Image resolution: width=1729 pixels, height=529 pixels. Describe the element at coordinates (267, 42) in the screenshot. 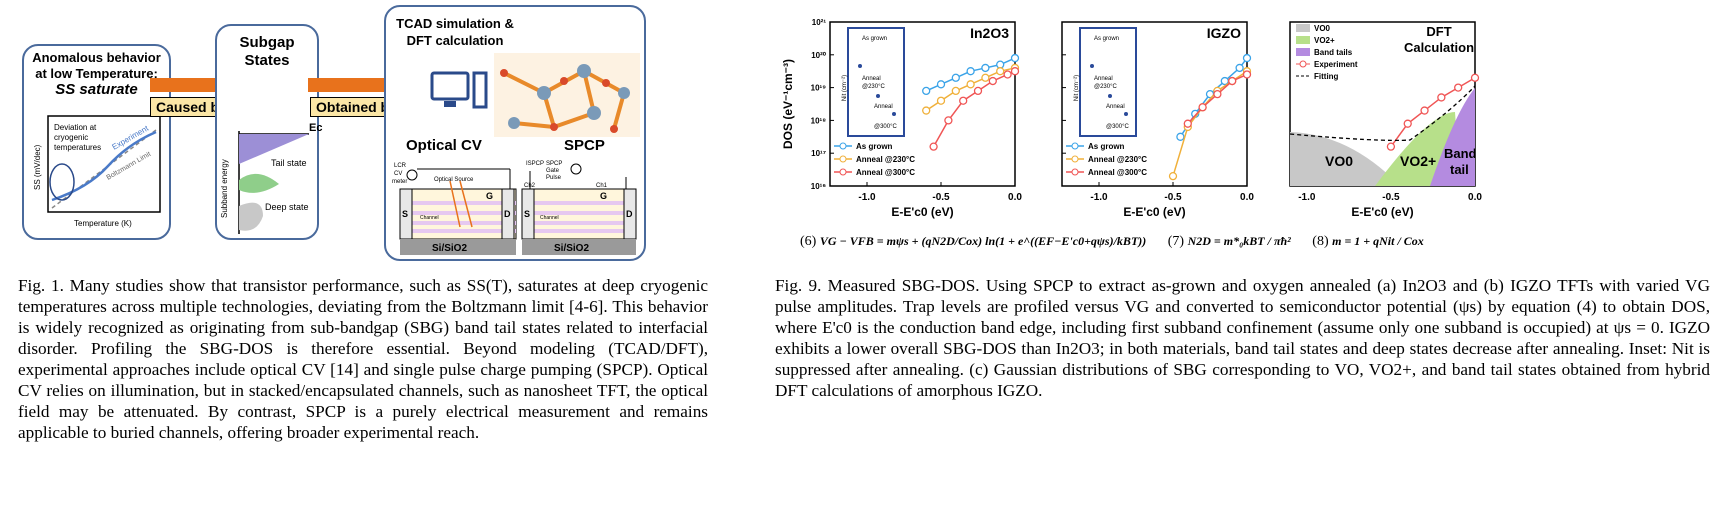

I see `box2-title-1: Subgap` at that location.